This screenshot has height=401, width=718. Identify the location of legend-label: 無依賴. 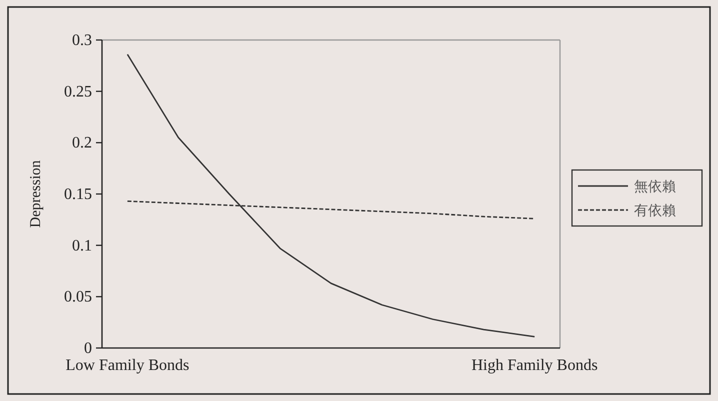
(655, 187).